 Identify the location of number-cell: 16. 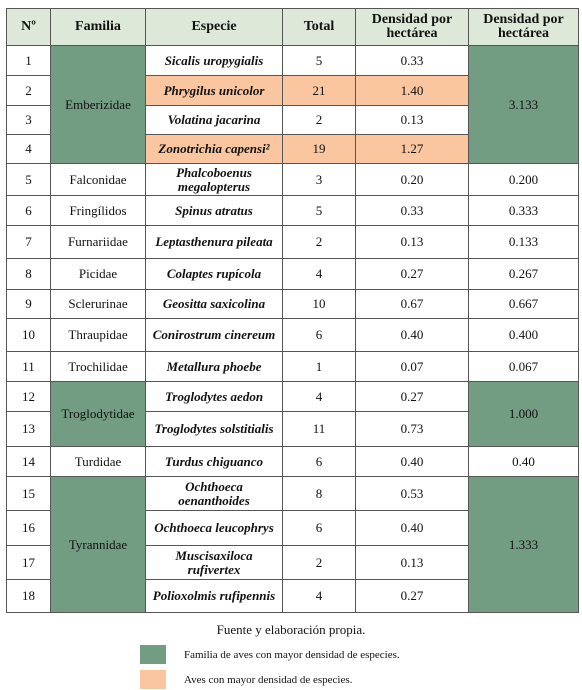
(28, 528).